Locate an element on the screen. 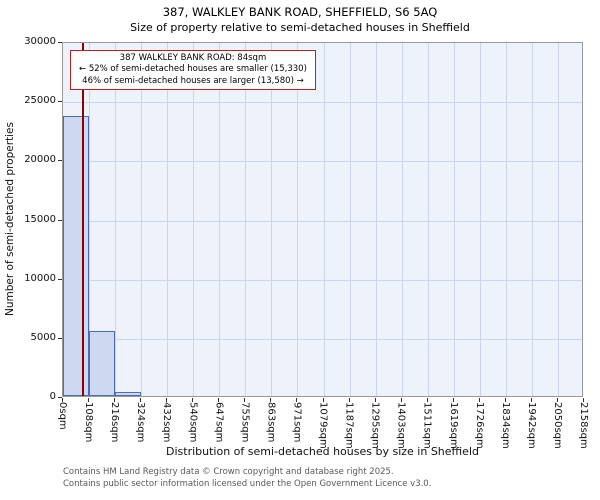 The image size is (600, 500). x-tick-label: 0sqm is located at coordinates (62, 416).